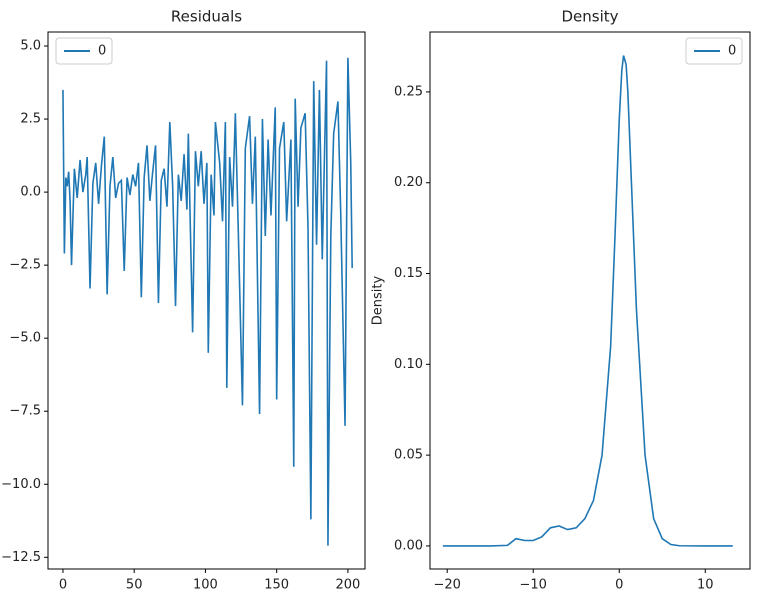 The height and width of the screenshot is (611, 770). Describe the element at coordinates (446, 585) in the screenshot. I see `x-tick-label: −20` at that location.